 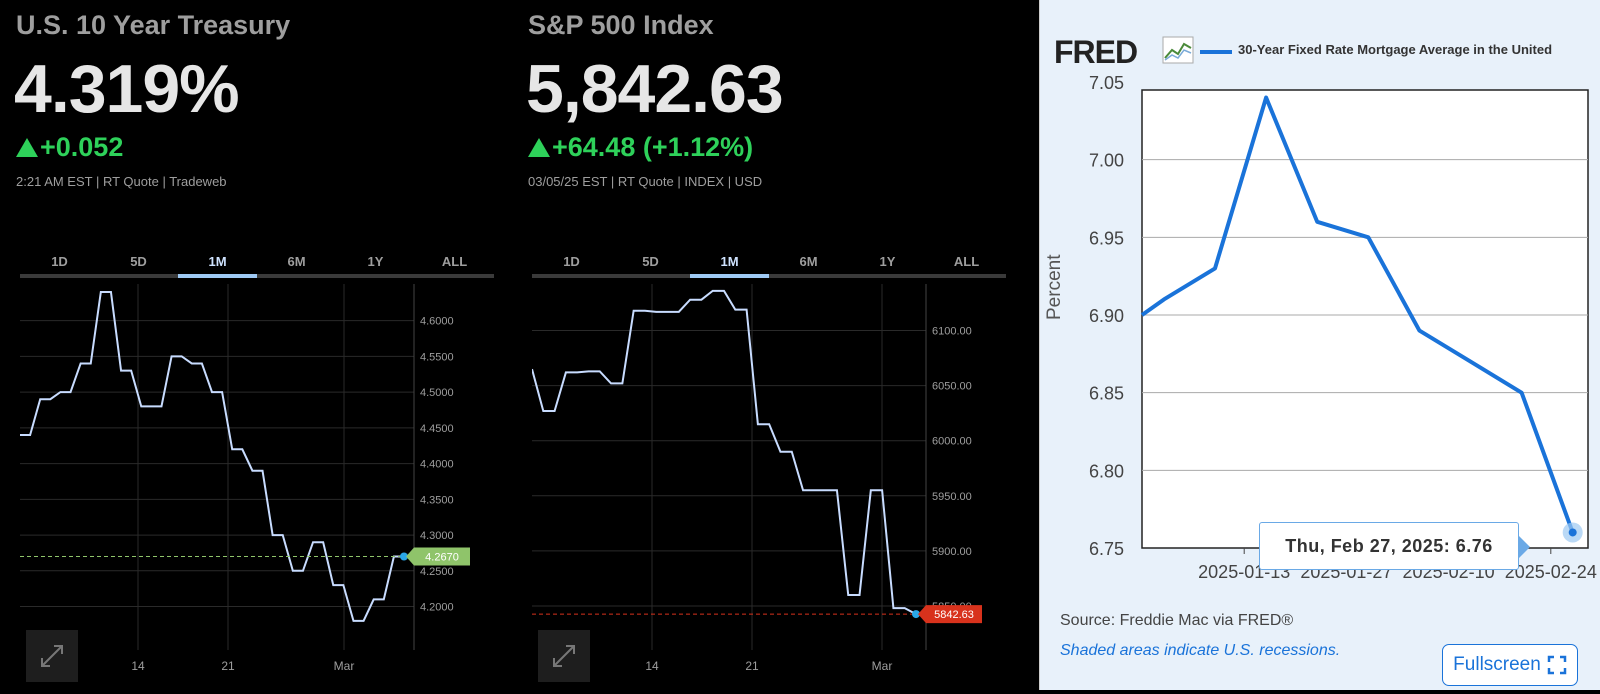 What do you see at coordinates (1106, 316) in the screenshot?
I see `y-tick-label: 6.90` at bounding box center [1106, 316].